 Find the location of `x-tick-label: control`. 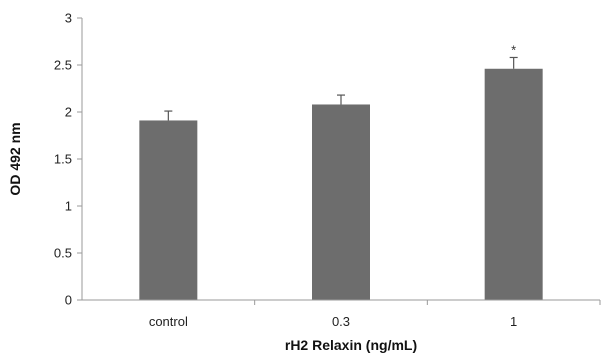

x-tick-label: control is located at coordinates (168, 321).